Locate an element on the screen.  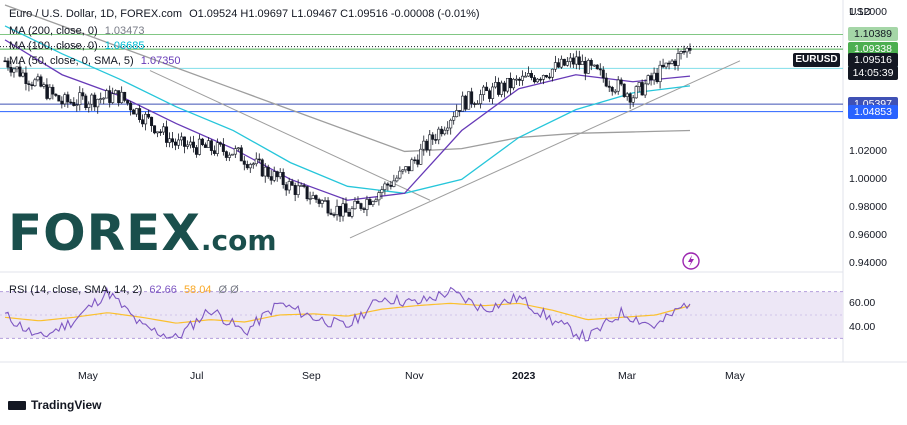
ma200-legend: MA (200, close, 0) 1.03473 is located at coordinates (78, 31).